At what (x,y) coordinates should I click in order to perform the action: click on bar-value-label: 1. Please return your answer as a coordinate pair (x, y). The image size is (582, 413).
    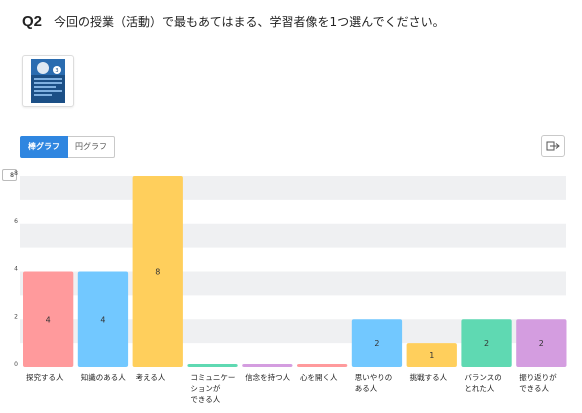
    Looking at the image, I should click on (431, 355).